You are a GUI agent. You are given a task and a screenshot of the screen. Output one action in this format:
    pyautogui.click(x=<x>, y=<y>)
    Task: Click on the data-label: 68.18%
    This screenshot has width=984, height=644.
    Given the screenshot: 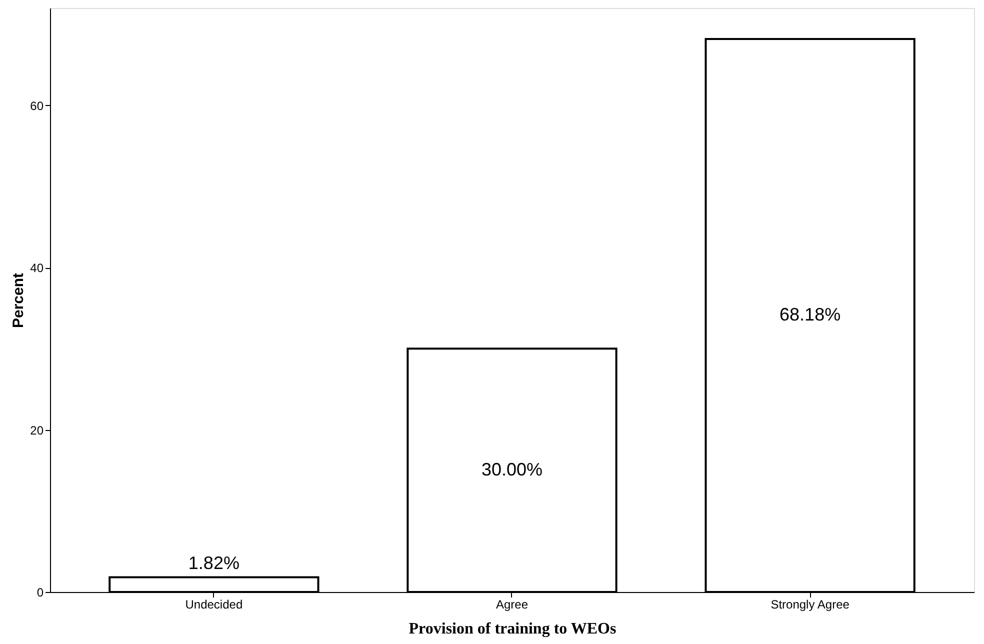 What is the action you would take?
    pyautogui.click(x=810, y=314)
    